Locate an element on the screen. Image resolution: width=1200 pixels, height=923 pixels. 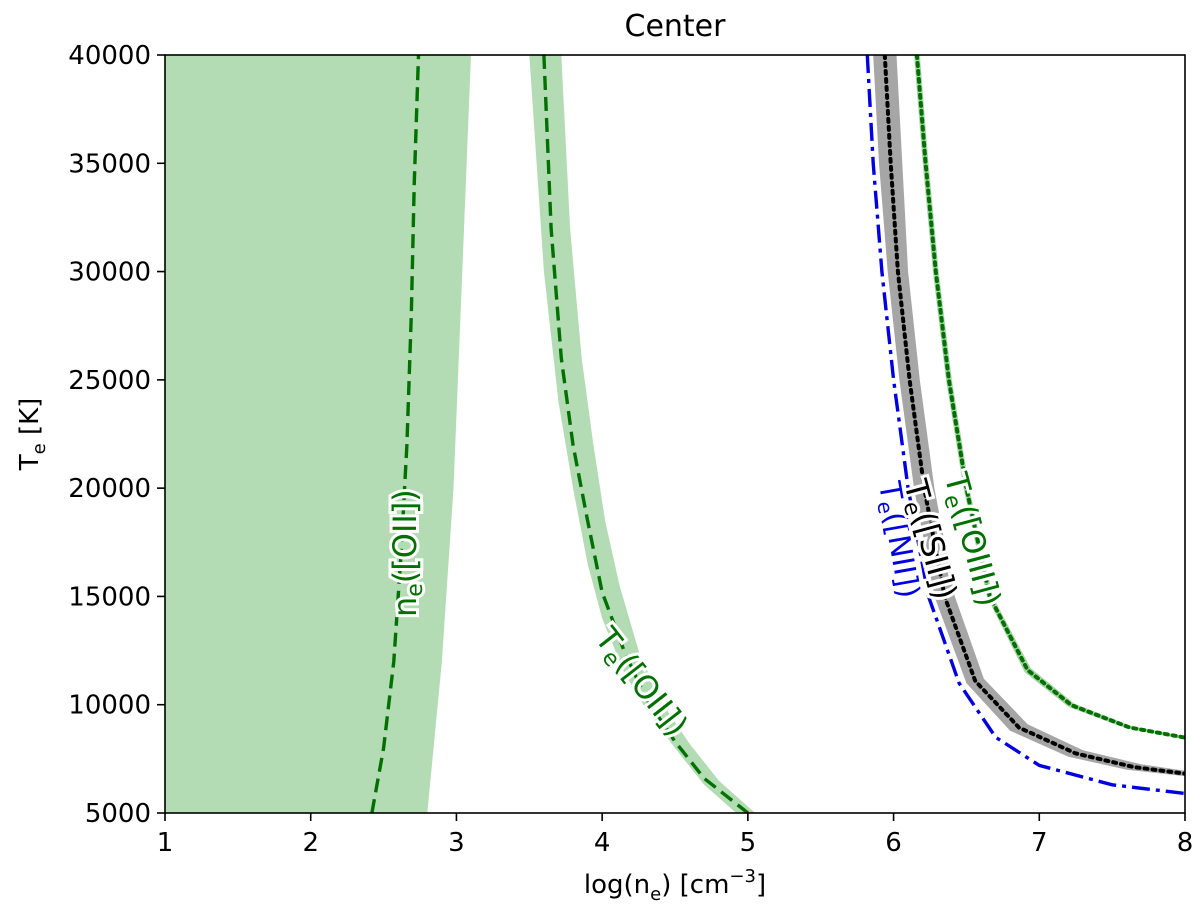
series-line-ne-oii is located at coordinates (395, 434).